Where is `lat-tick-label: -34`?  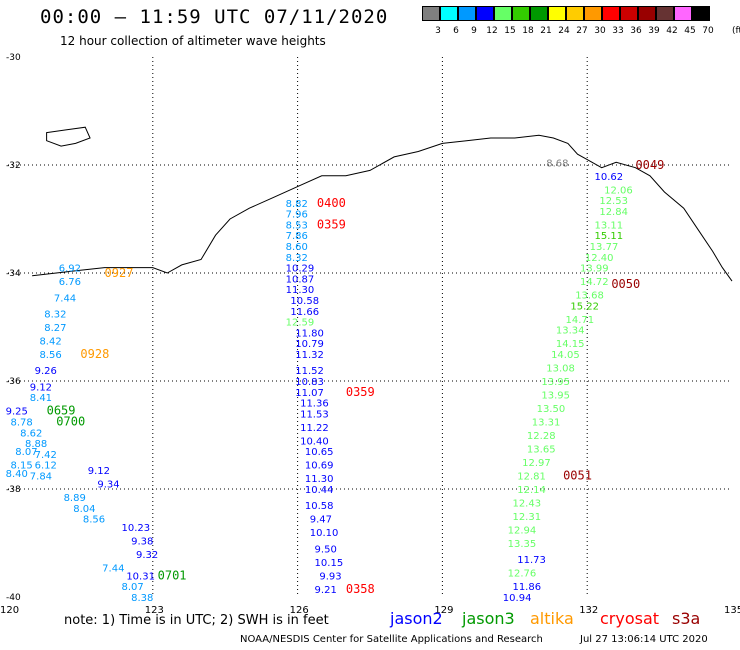
lat-tick-label: -34 is located at coordinates (13, 274).